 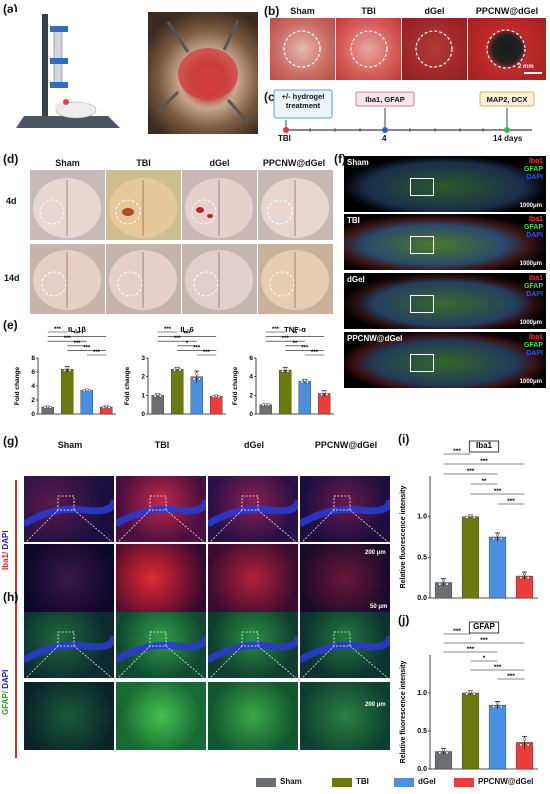 What do you see at coordinates (427, 781) in the screenshot?
I see `legend-label-dgel: dGel` at bounding box center [427, 781].